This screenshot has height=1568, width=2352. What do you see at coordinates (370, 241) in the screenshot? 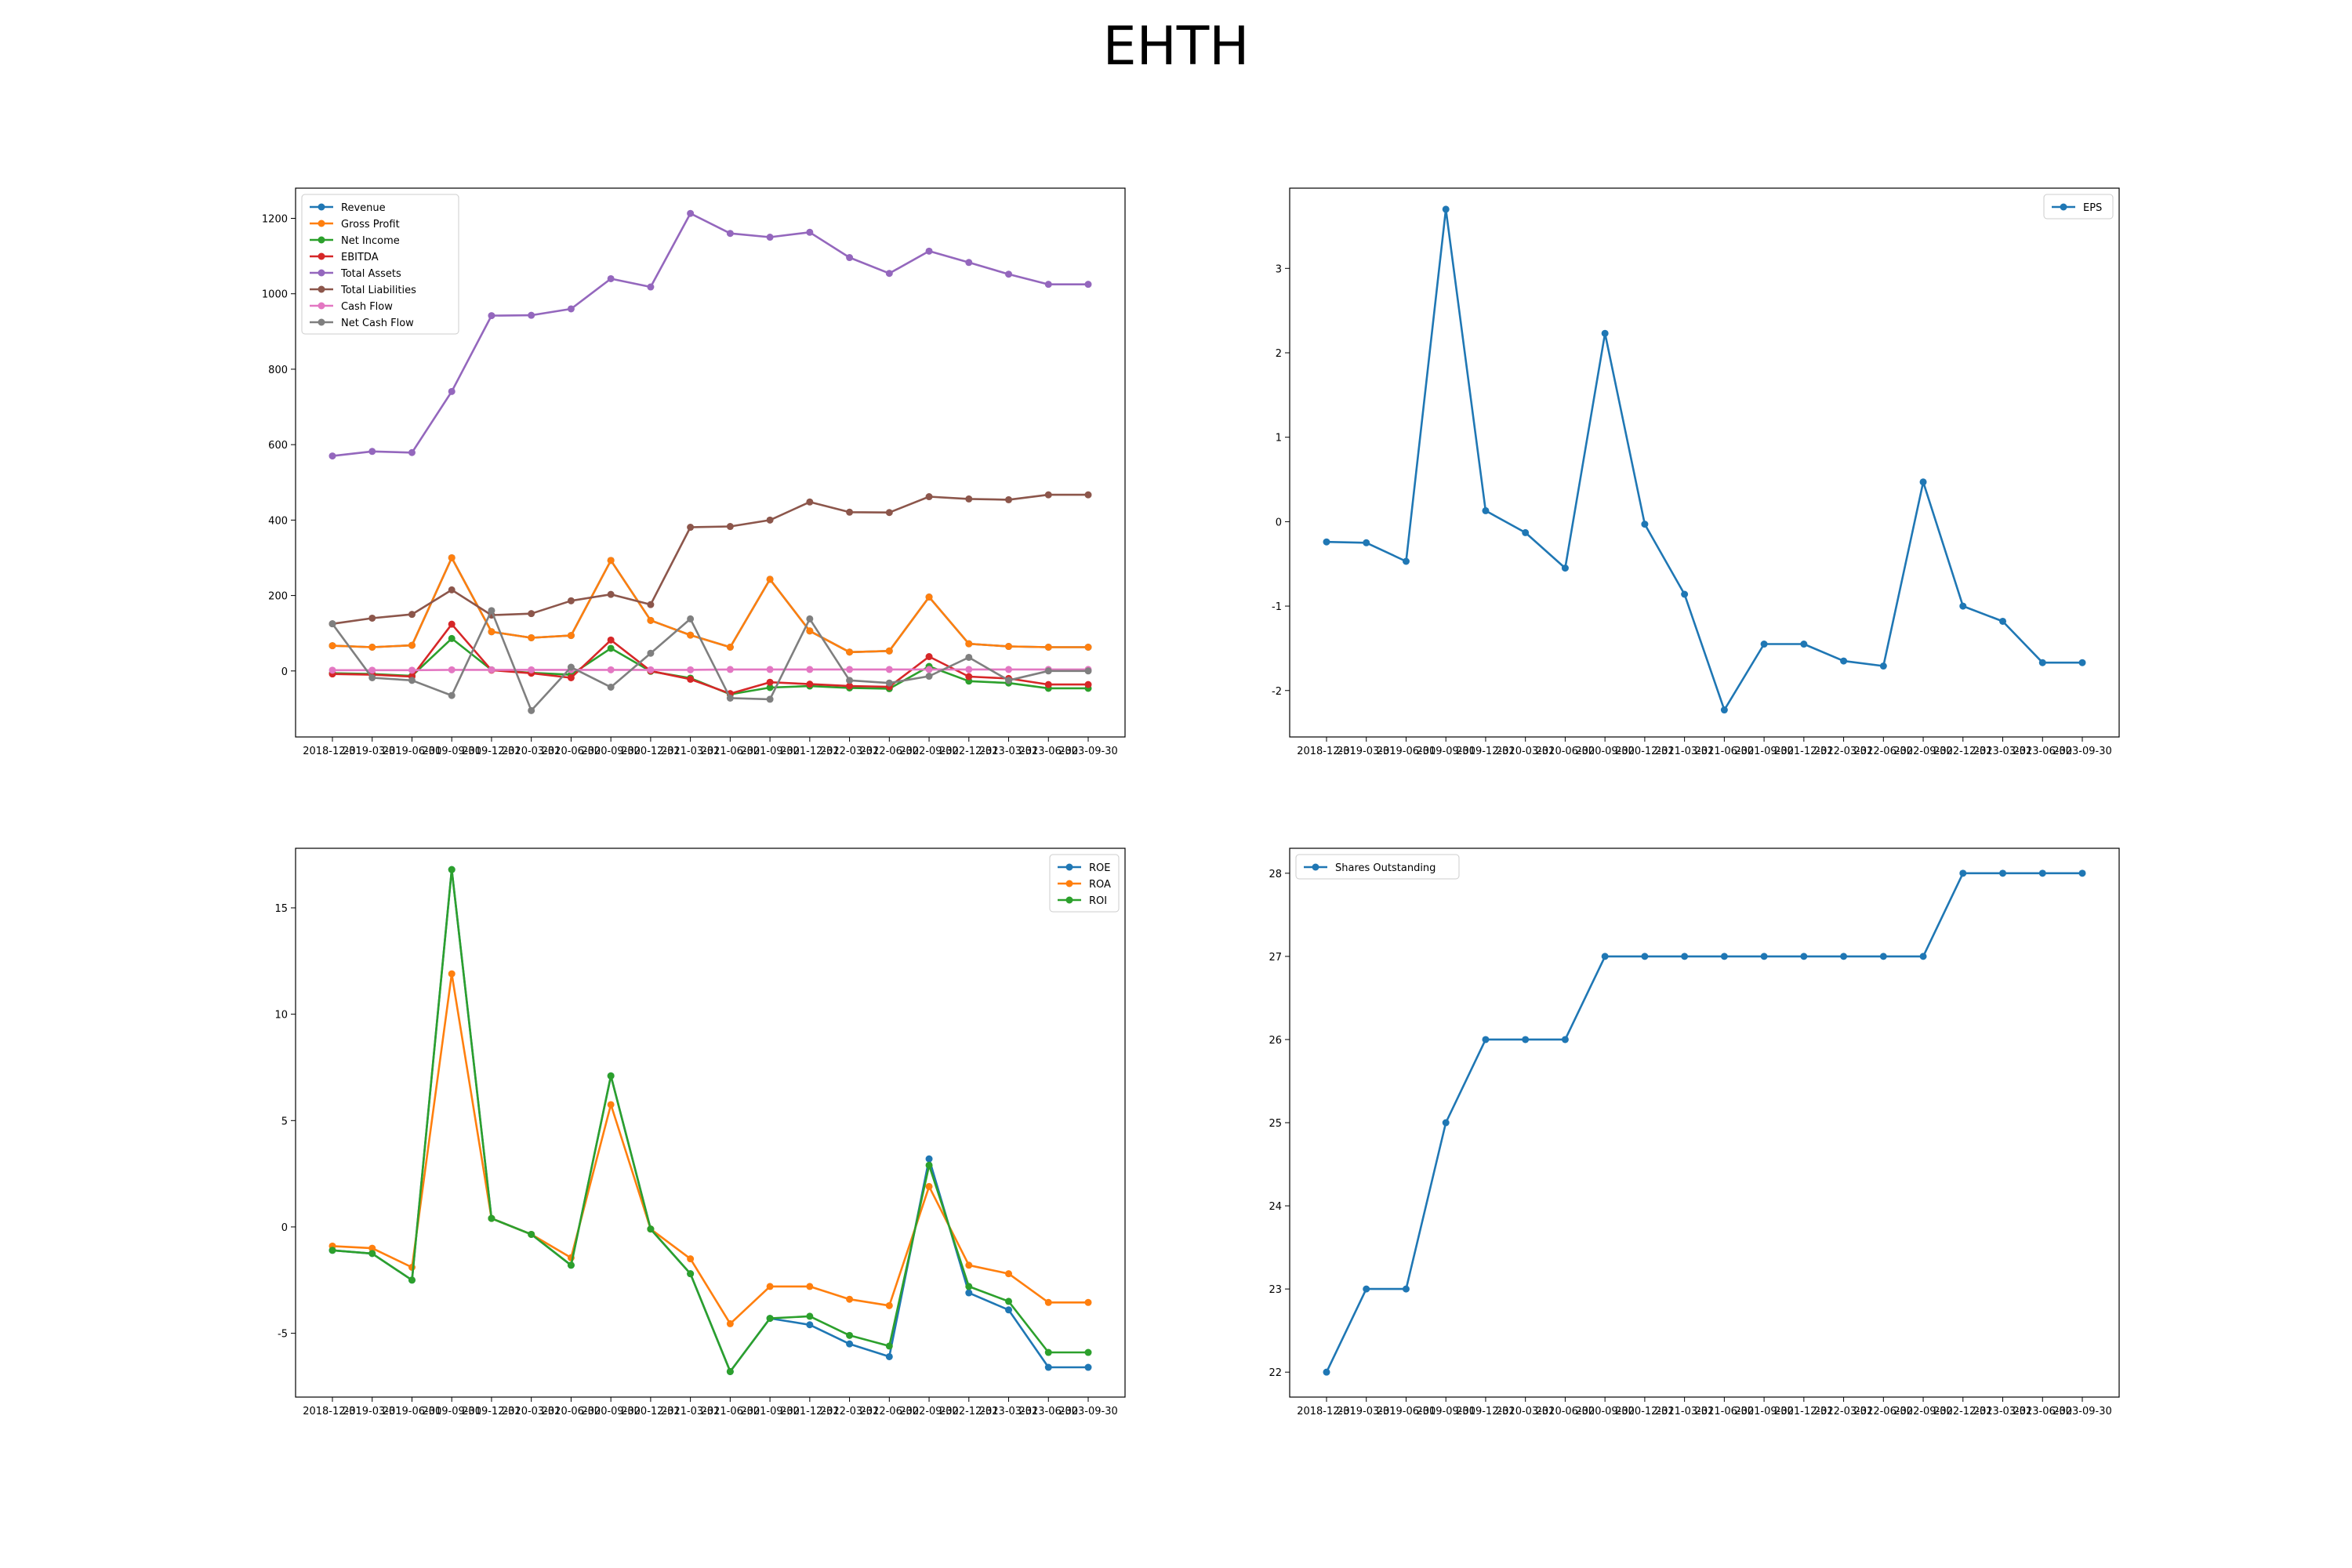
I see `legend-label-net-income: Net Income` at bounding box center [370, 241].